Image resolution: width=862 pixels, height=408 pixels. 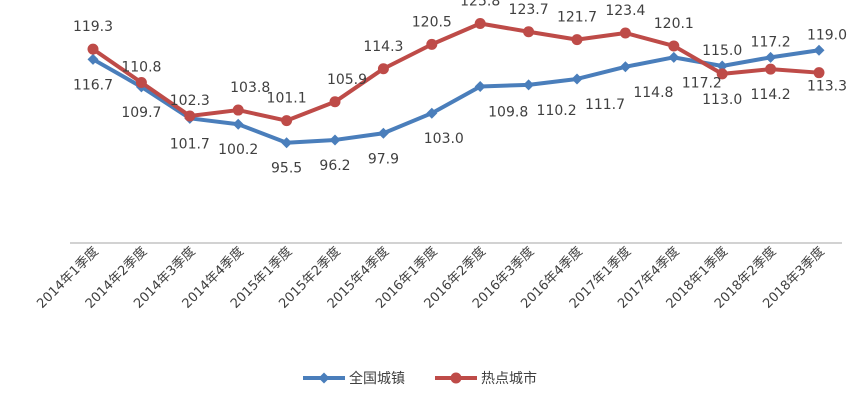 What do you see at coordinates (674, 24) in the screenshot?
I see `data-label: 120.1` at bounding box center [674, 24].